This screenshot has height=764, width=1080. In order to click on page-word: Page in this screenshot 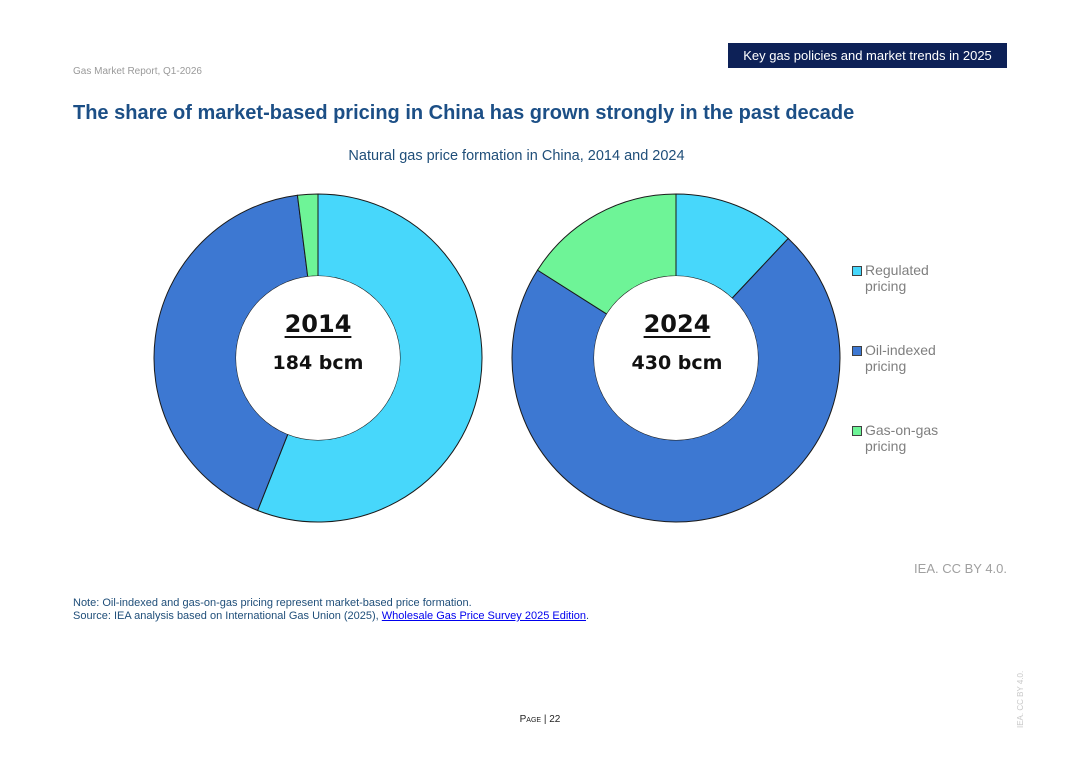, I will do `click(530, 719)`.